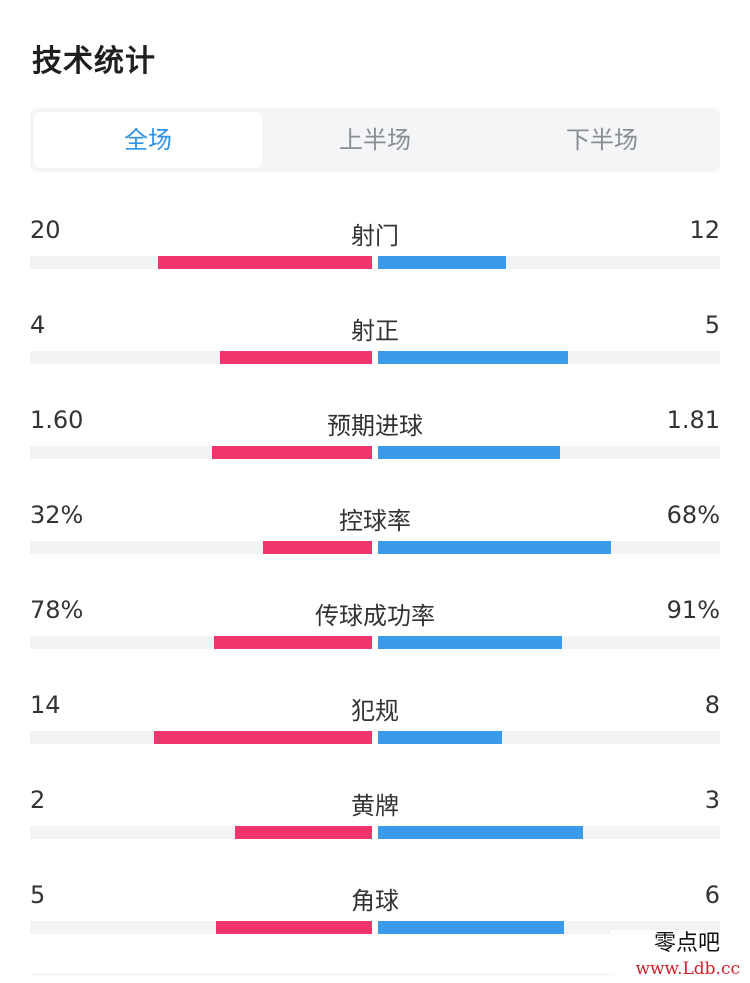 This screenshot has width=750, height=983. What do you see at coordinates (712, 800) in the screenshot?
I see `away-value: 3` at bounding box center [712, 800].